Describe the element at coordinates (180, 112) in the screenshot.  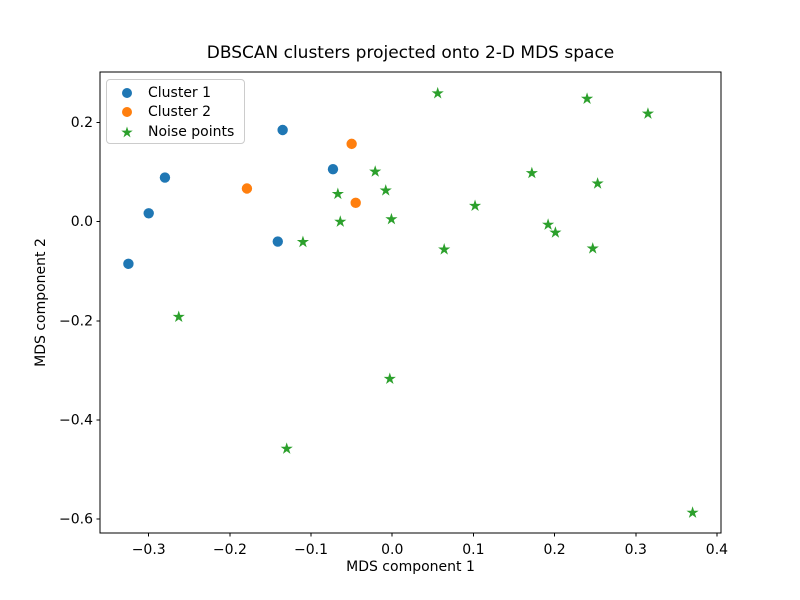
I see `legend-label-cluster-2: Cluster 2` at that location.